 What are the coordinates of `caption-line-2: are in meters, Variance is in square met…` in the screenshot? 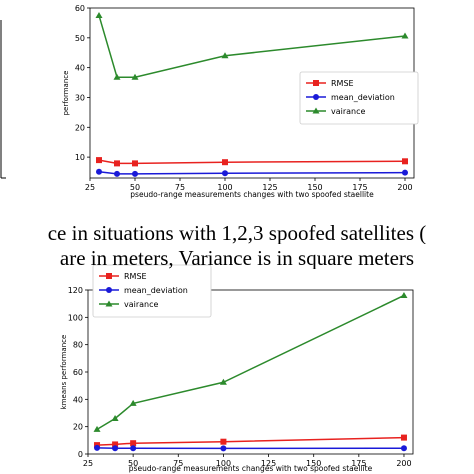 It's located at (237, 258).